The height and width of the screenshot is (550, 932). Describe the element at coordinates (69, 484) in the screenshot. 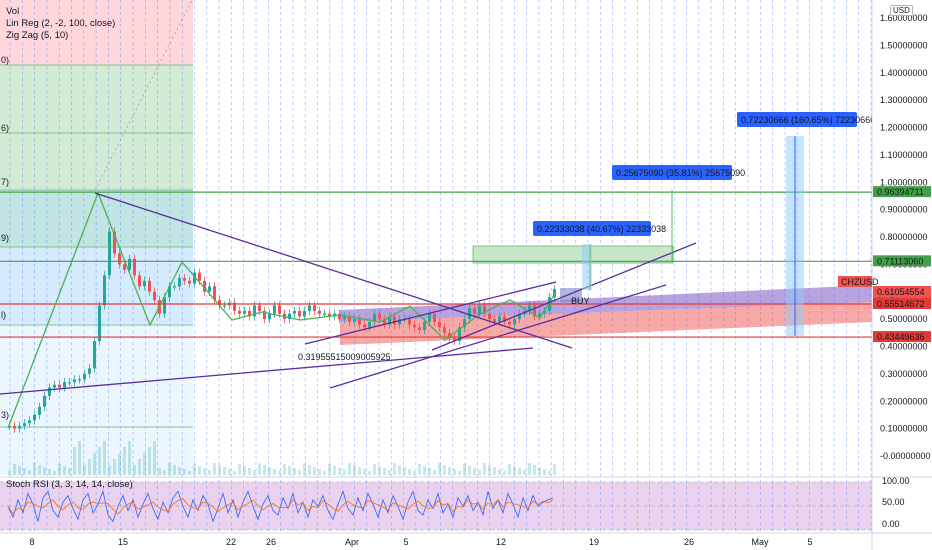

I see `indicator-stoch-rsi: Stoch RSI (3, 3, 14, 14, close)` at that location.